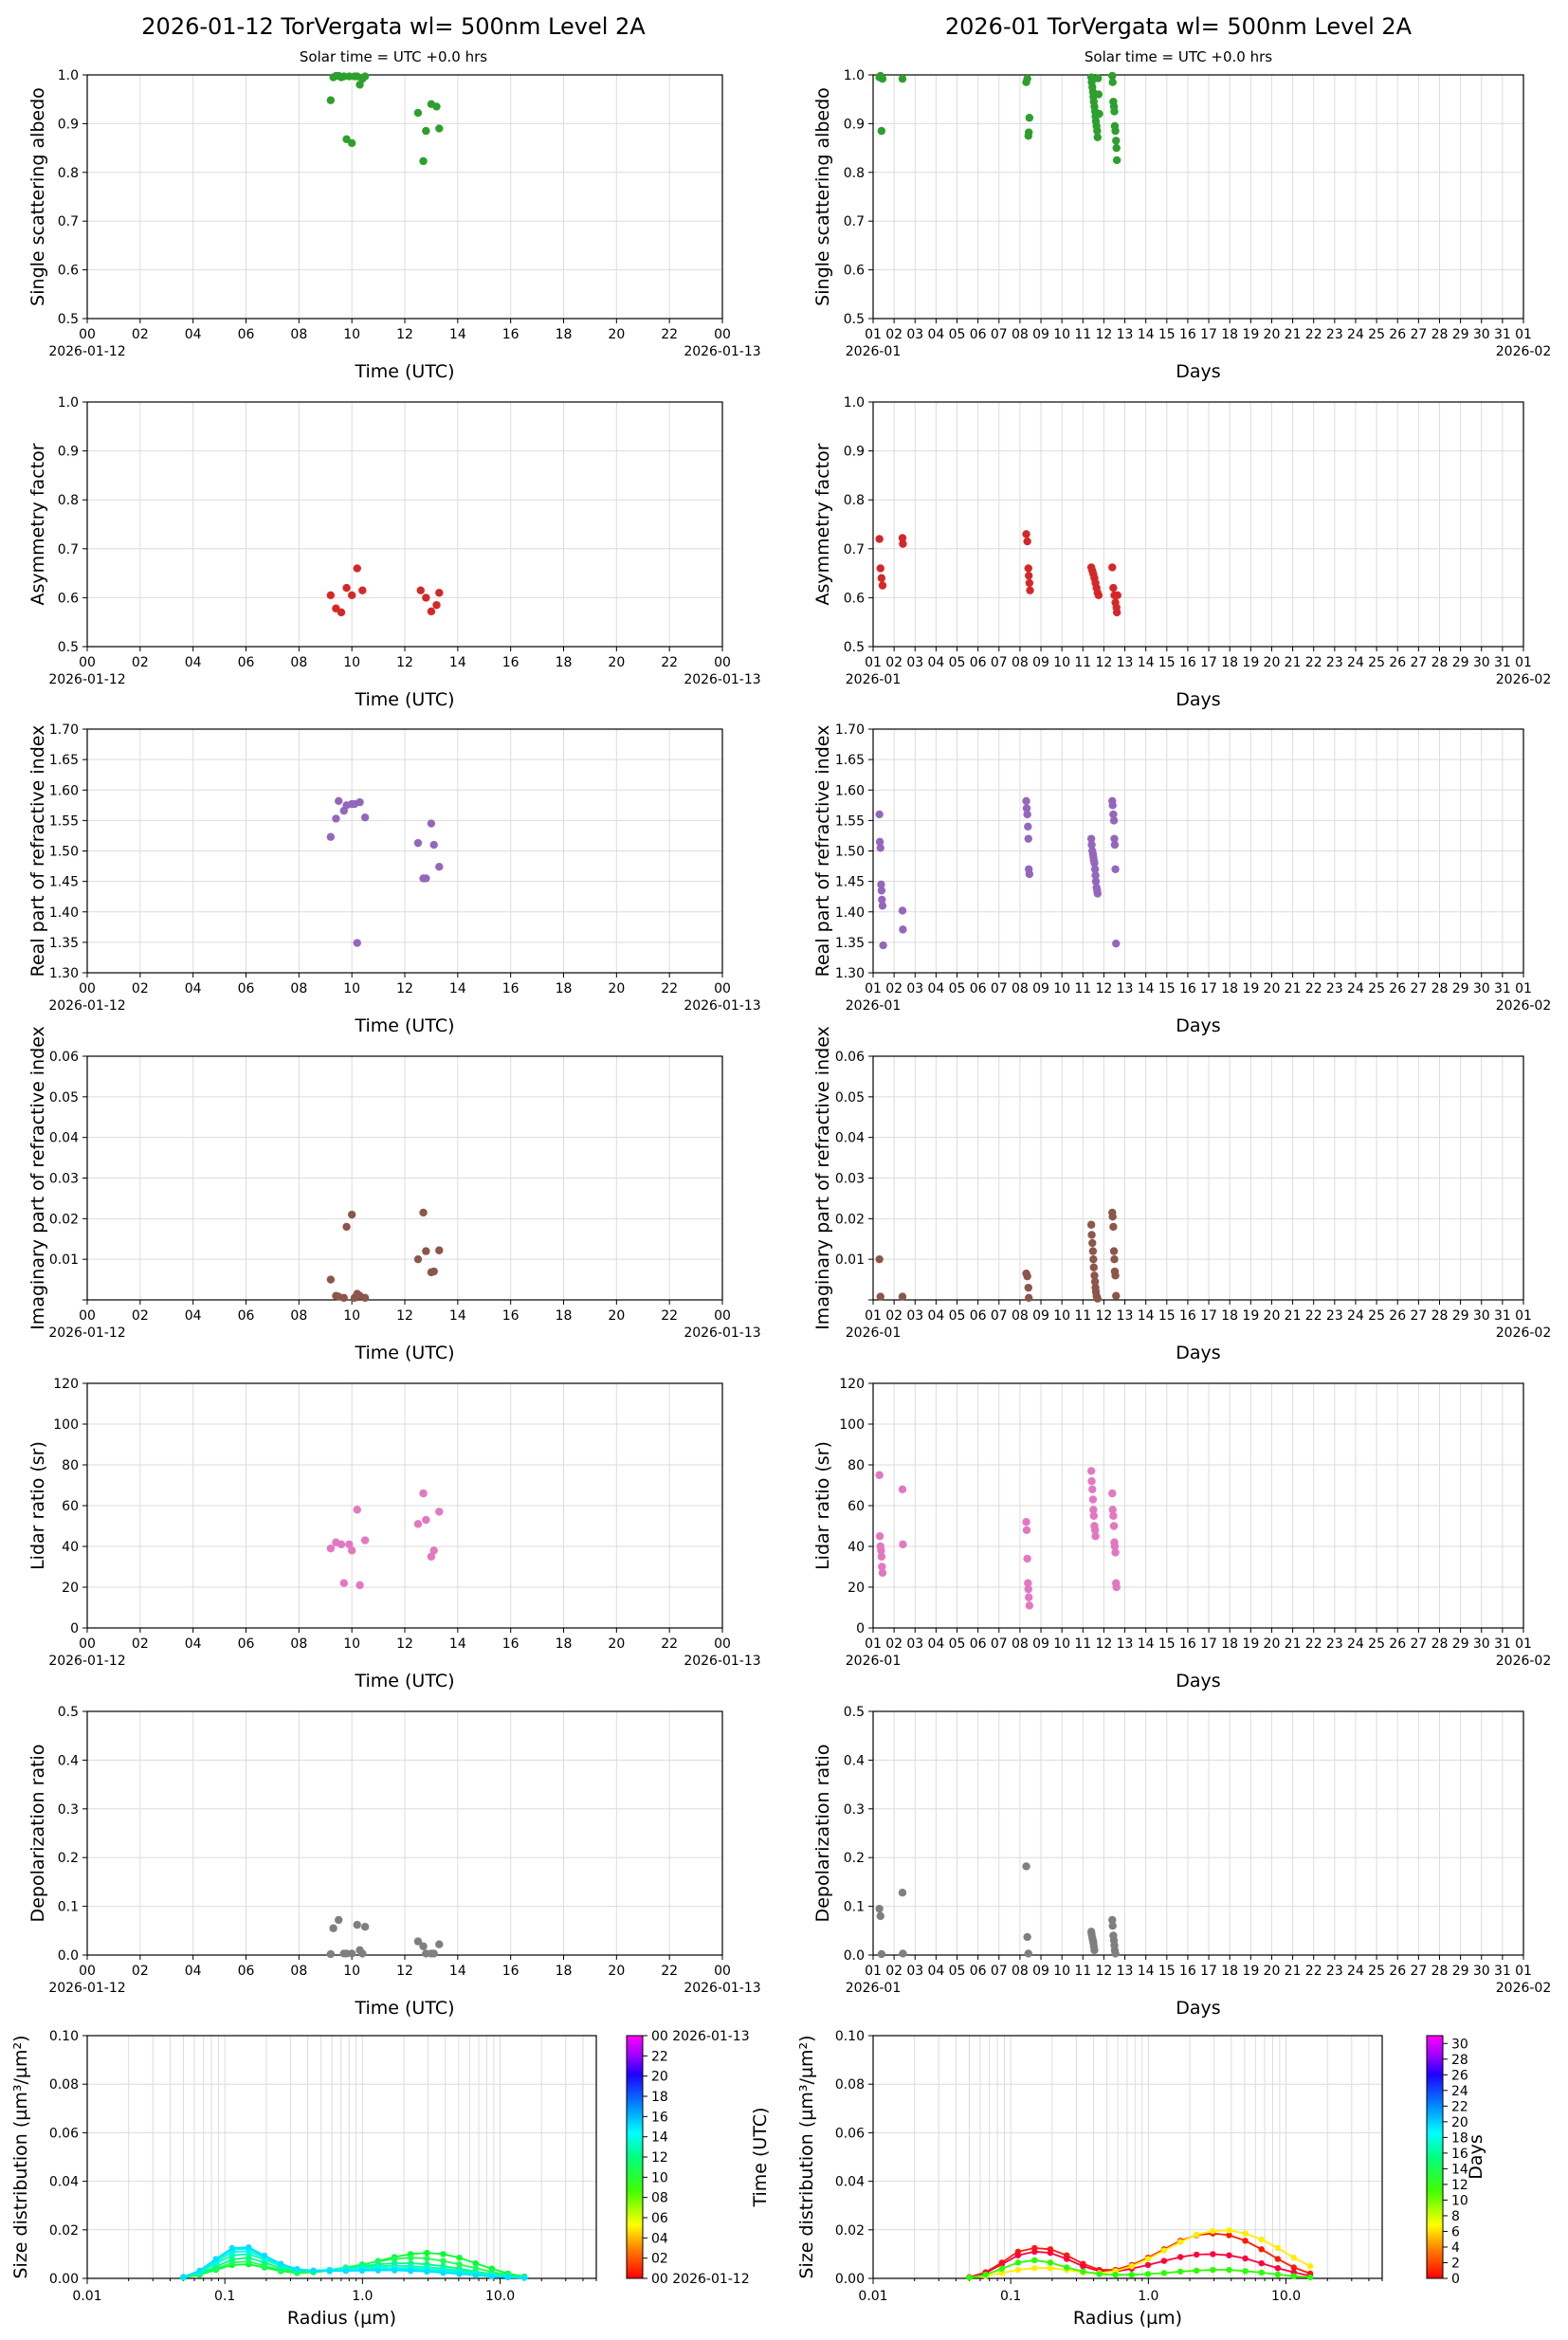 This screenshot has width=1568, height=2340. I want to click on x-tick-label: 21, so click(1293, 662).